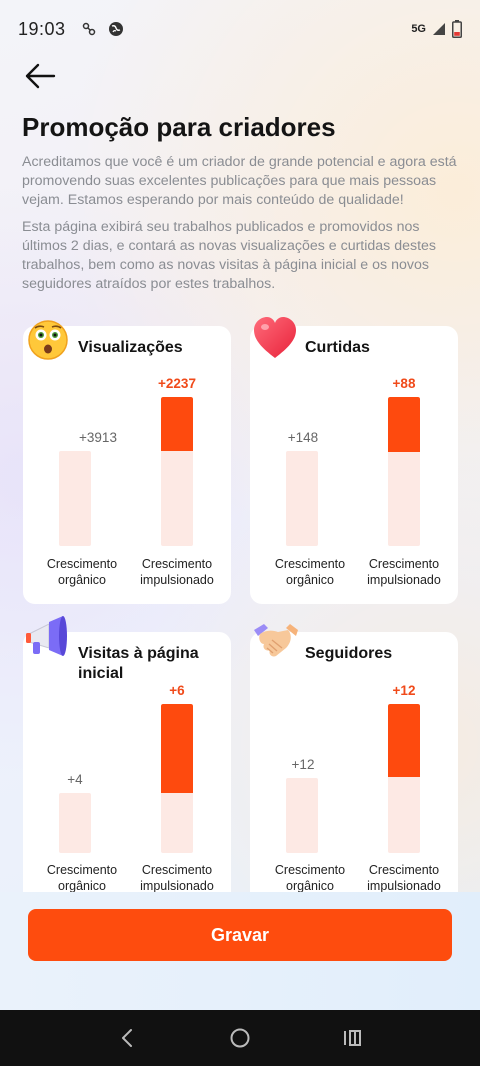 Image resolution: width=480 pixels, height=1066 pixels. I want to click on status-bar: 19:03 5G, so click(240, 29).